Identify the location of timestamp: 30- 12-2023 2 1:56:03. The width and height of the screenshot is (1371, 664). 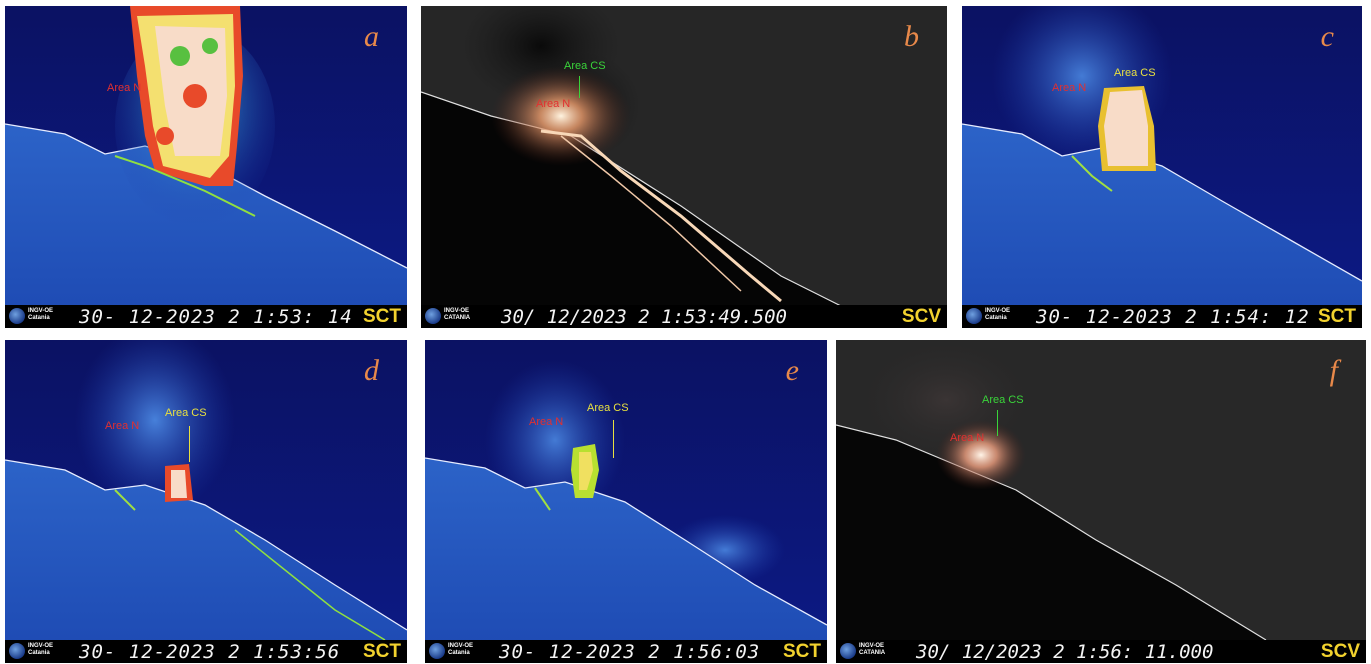
(630, 652).